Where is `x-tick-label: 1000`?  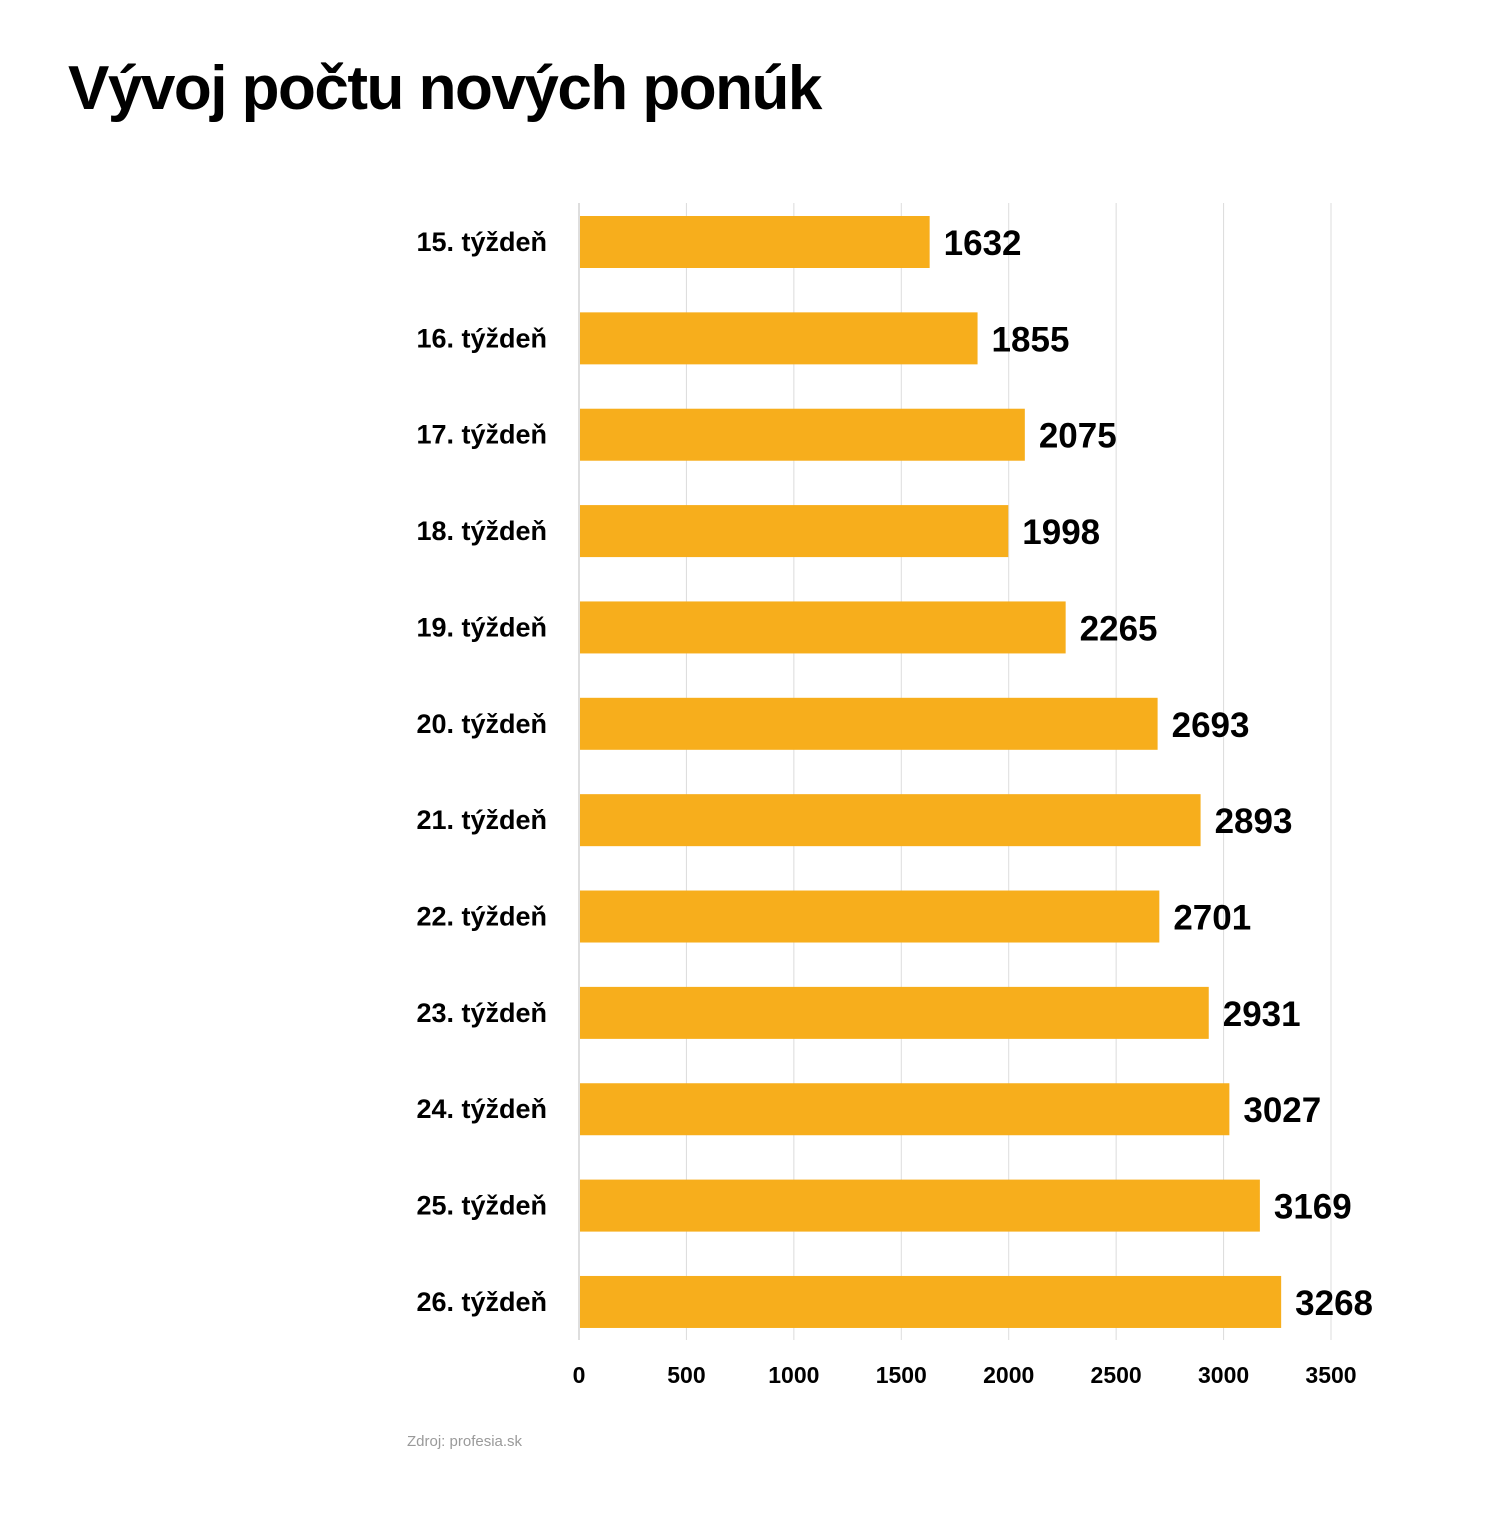 x-tick-label: 1000 is located at coordinates (793, 1375).